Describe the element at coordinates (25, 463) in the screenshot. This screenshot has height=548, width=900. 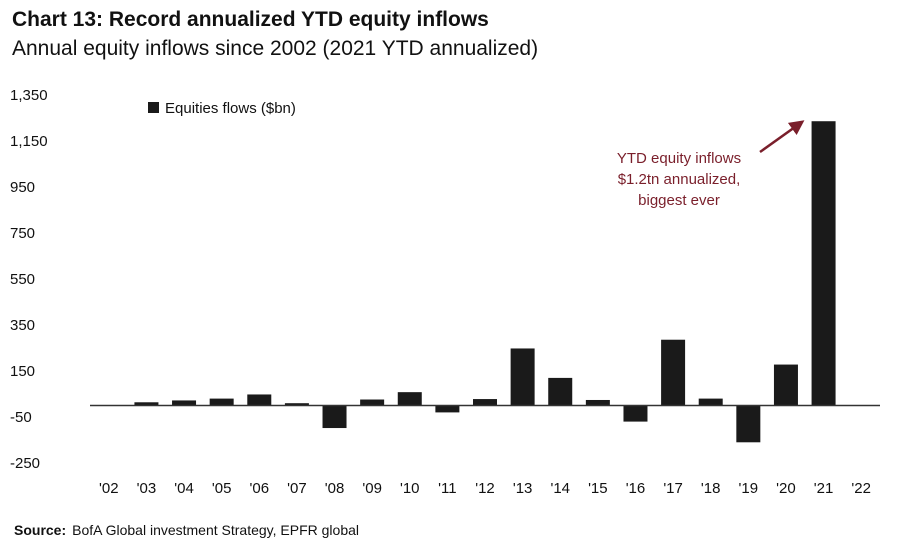
I see `y-tick-label: -250` at that location.